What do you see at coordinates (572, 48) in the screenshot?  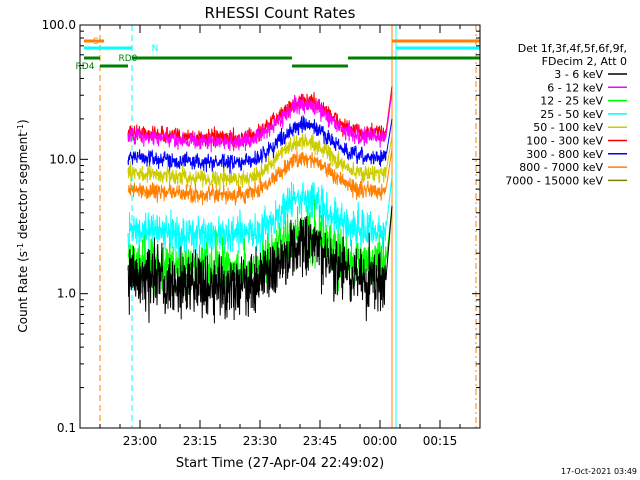 I see `legend-header-line-1: Det 1f,3f,4f,5f,6f,9f,` at bounding box center [572, 48].